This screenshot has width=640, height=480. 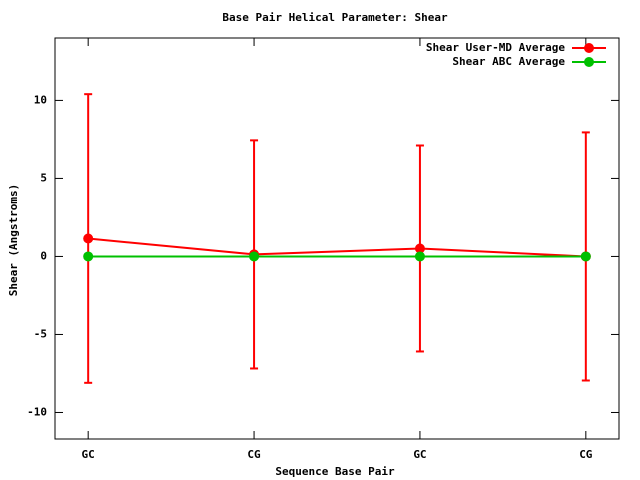 I want to click on legend-label: Shear User-MD Average, so click(x=495, y=47).